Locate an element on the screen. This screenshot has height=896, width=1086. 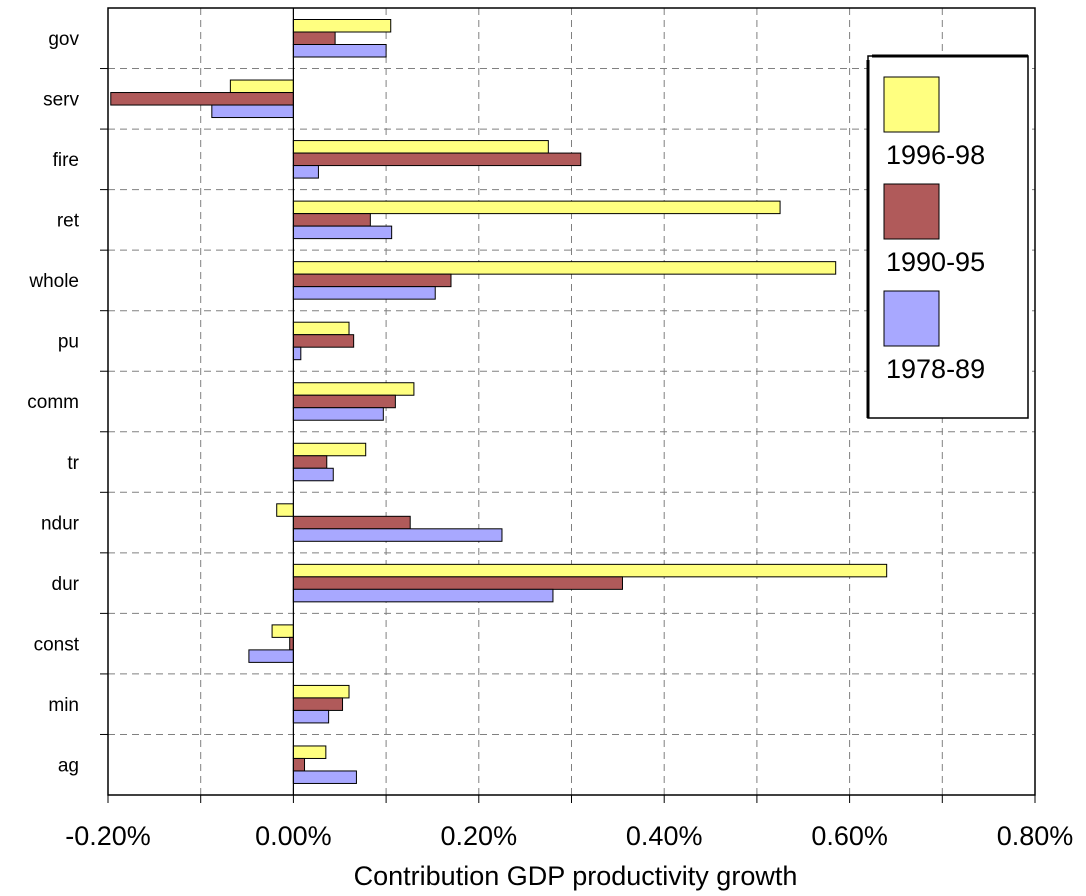
x-axis-title: Contribution GDP productivity growth is located at coordinates (576, 876).